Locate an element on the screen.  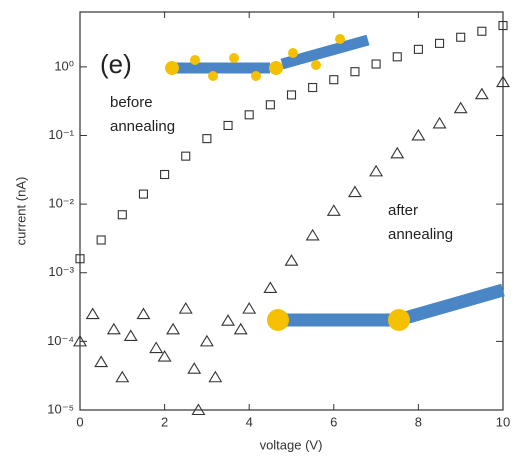
x-axis-label: voltage (V) is located at coordinates (291, 444).